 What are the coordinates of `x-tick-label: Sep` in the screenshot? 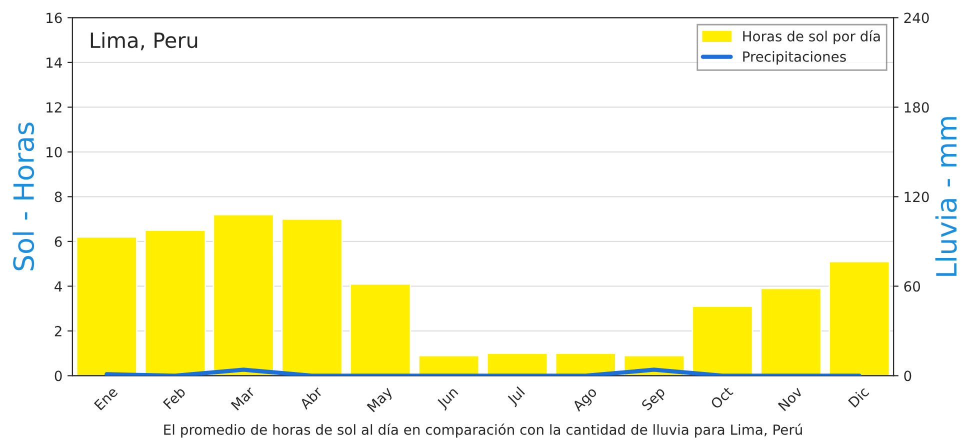 It's located at (654, 399).